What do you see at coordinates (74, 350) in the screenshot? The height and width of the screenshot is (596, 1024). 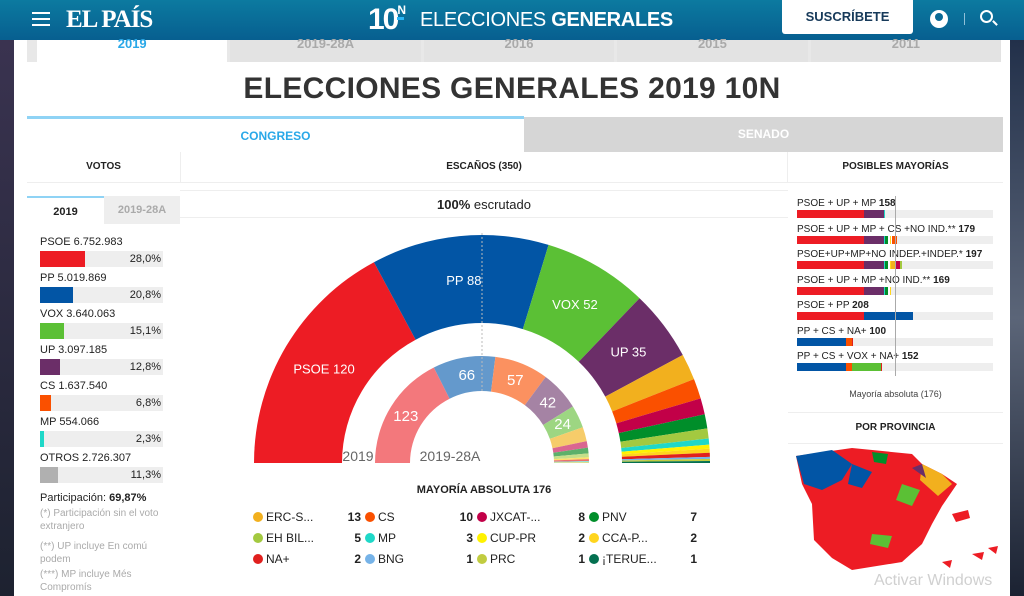 I see `vote-label: UP 3.097.185` at bounding box center [74, 350].